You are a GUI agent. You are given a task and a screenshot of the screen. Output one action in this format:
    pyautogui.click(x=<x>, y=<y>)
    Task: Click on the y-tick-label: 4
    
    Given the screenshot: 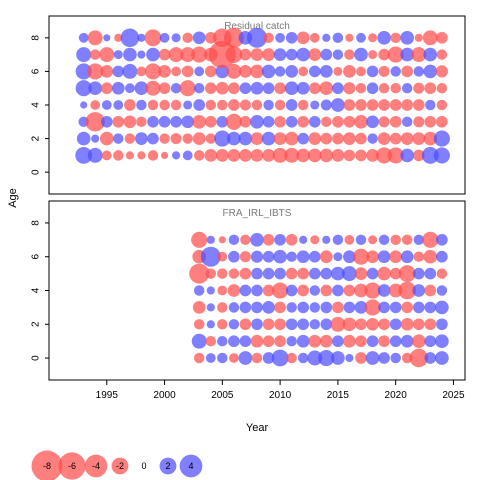 What is the action you would take?
    pyautogui.click(x=36, y=105)
    